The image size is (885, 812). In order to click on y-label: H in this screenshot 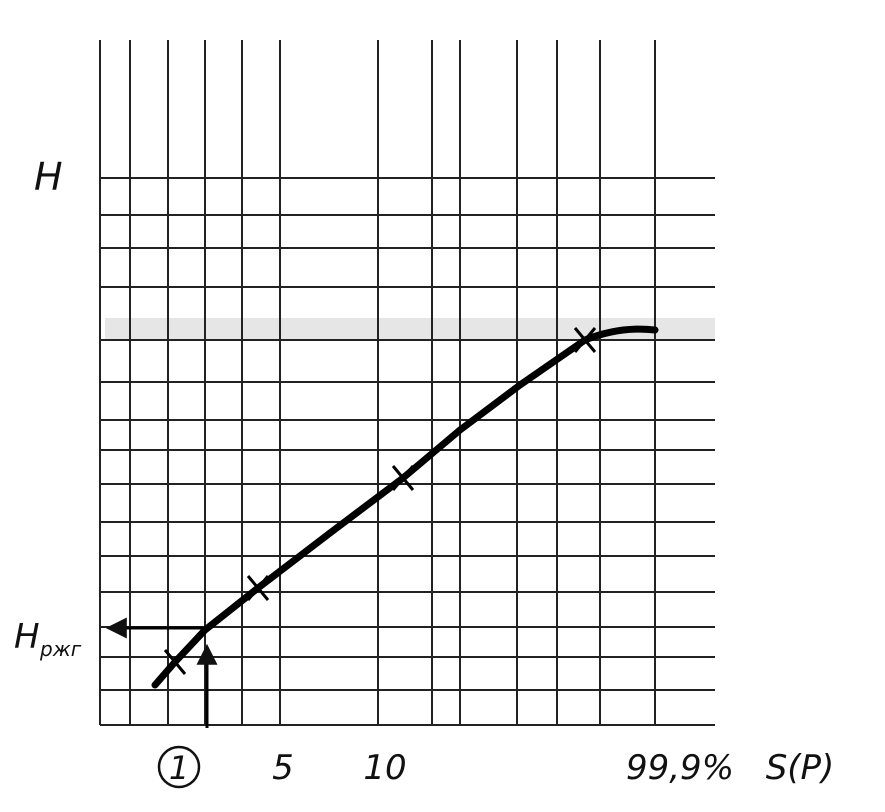, I will do `click(48, 177)`.